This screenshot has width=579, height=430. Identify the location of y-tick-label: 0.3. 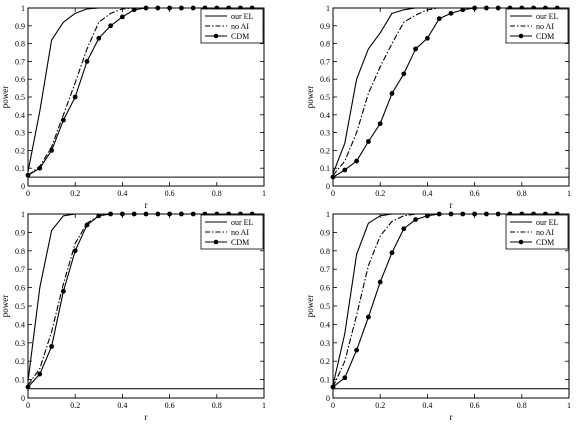
(20, 343).